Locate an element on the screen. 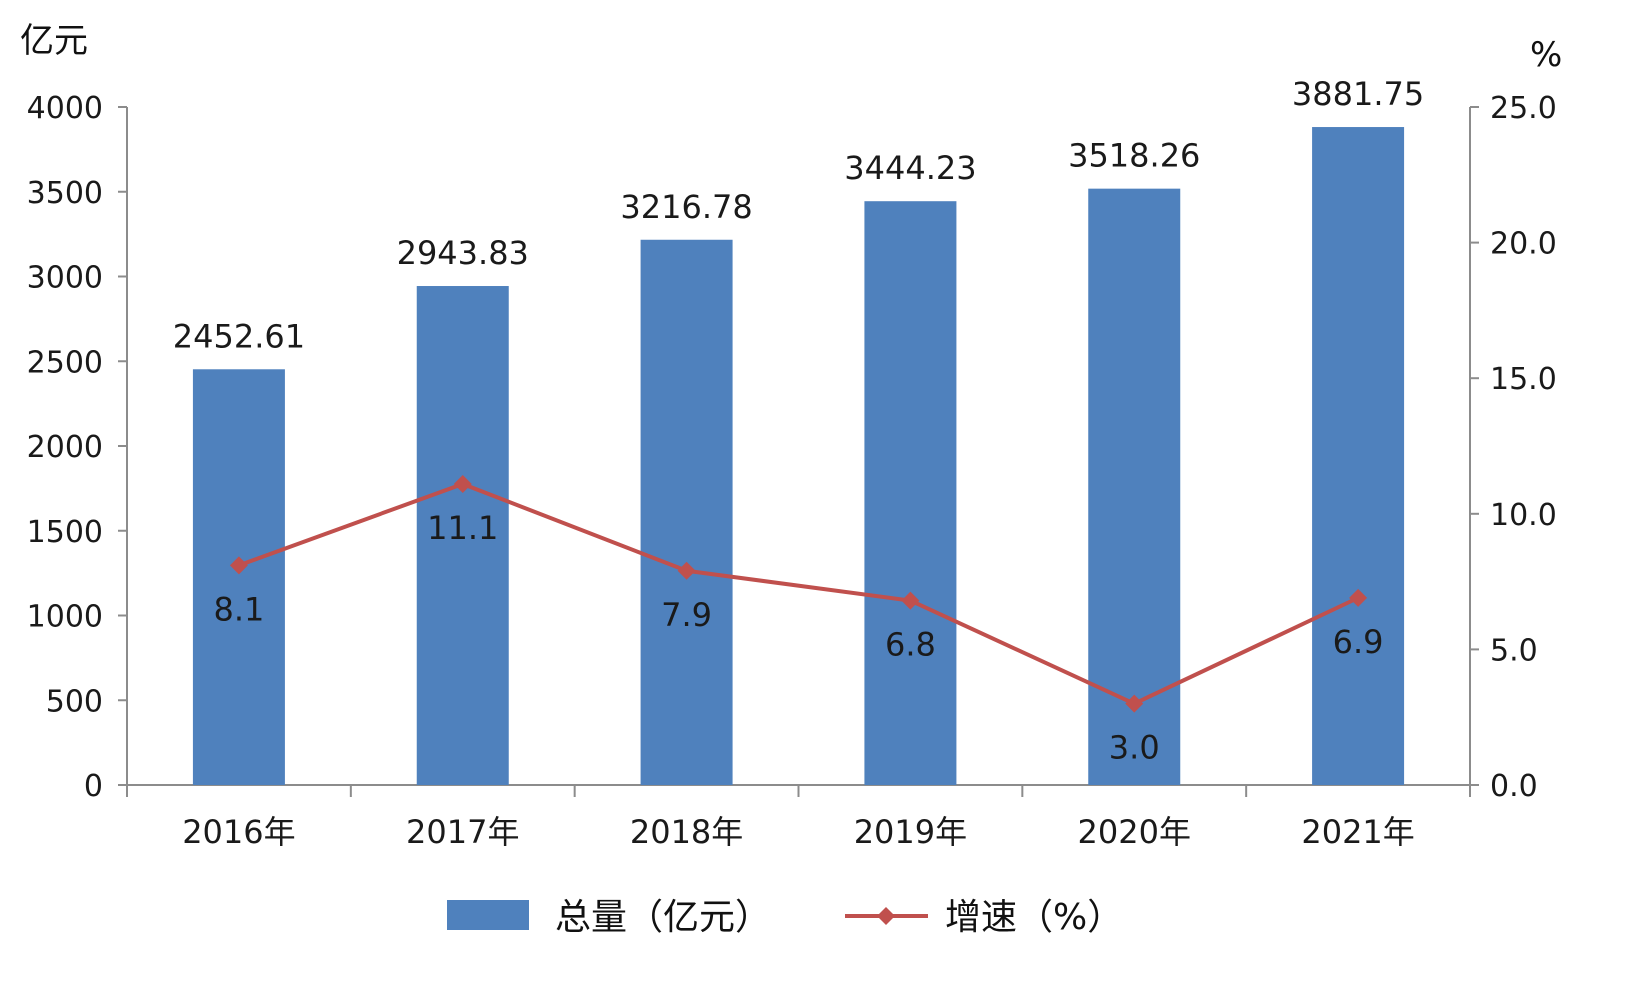 The image size is (1627, 983). legend-line-label: 增速（%） is located at coordinates (1034, 917).